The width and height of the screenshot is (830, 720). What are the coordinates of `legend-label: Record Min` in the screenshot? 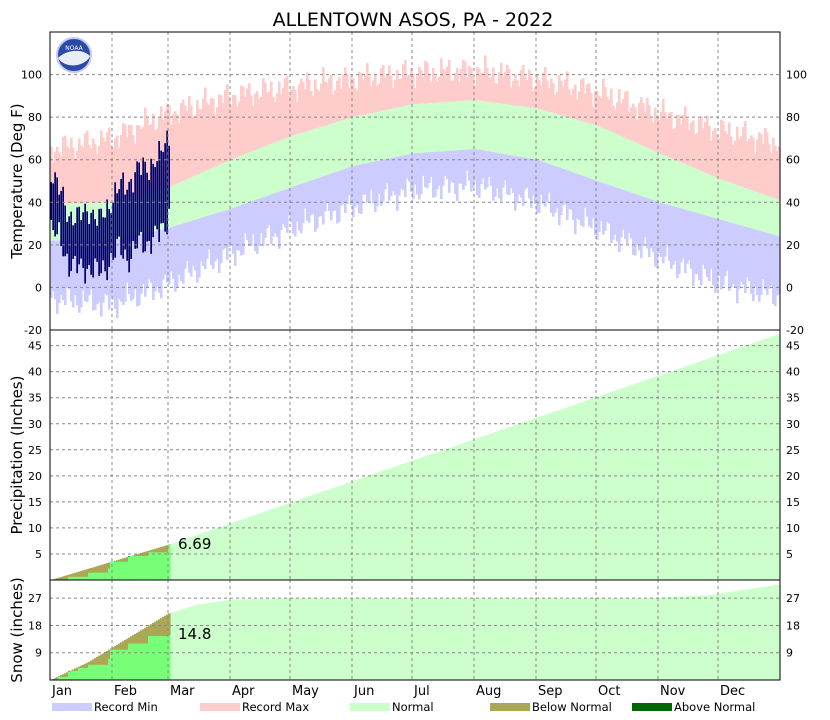 It's located at (126, 707).